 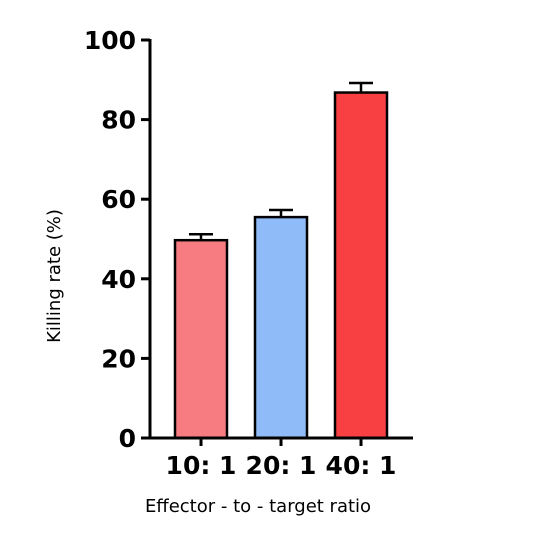 I want to click on y-tick-label: 100, so click(x=110, y=40).